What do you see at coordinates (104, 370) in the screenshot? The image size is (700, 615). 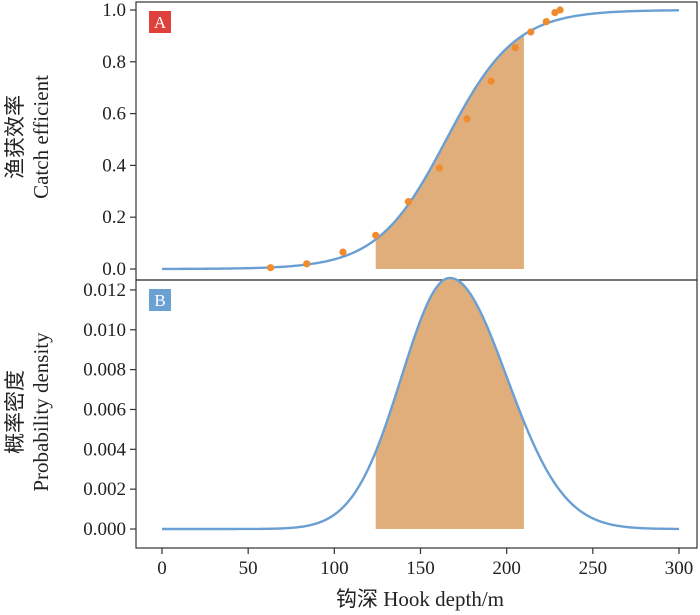 I see `y-tick-label: 0.008` at bounding box center [104, 370].